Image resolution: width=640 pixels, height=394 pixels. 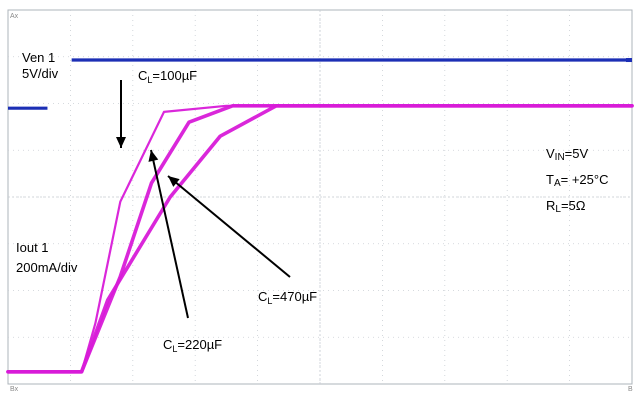 What do you see at coordinates (577, 180) in the screenshot?
I see `condition-ta: TA= +25°C` at bounding box center [577, 180].